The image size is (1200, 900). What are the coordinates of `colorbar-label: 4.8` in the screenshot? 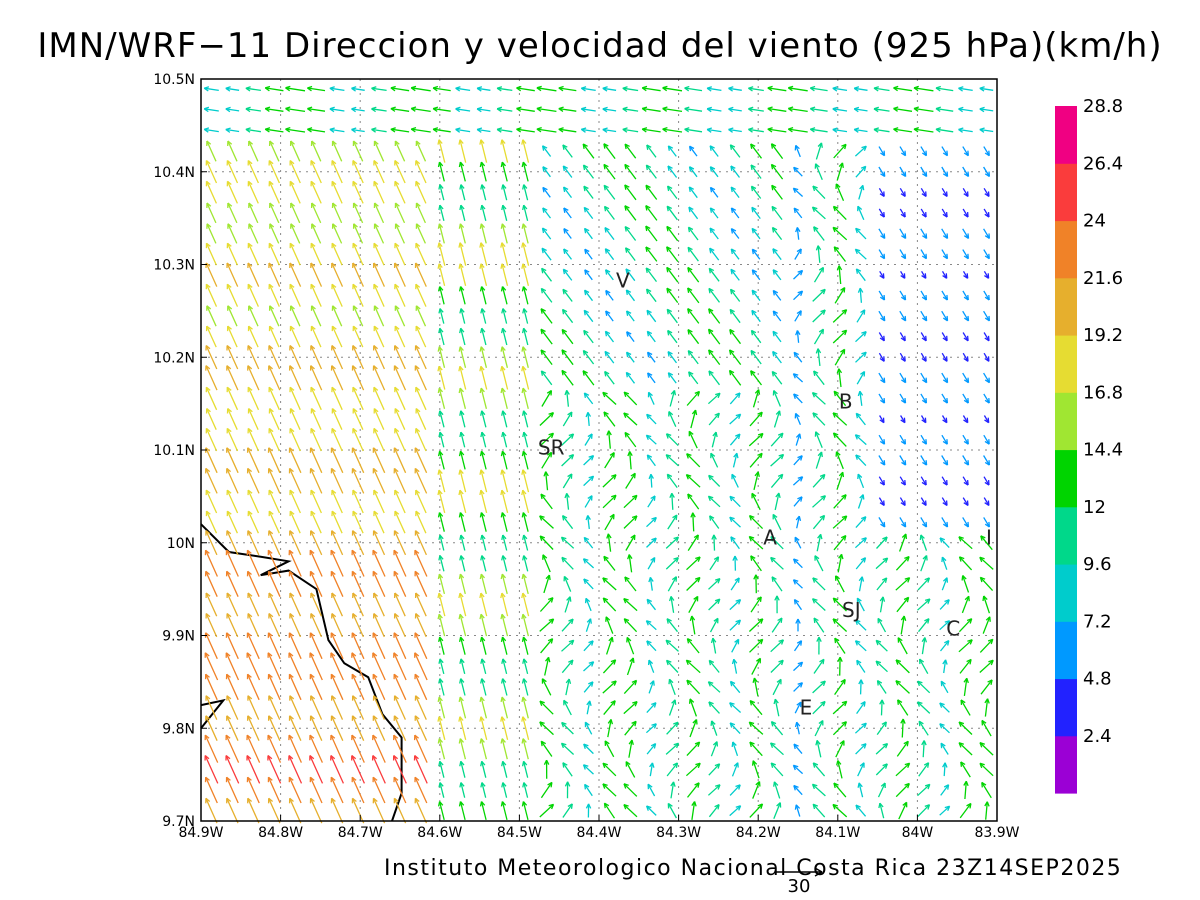 It's located at (1097, 679).